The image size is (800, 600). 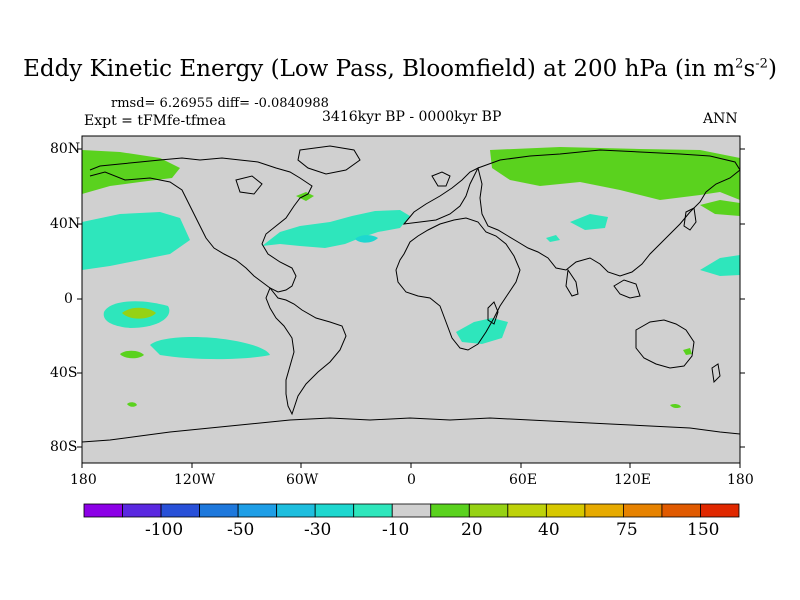 What do you see at coordinates (302, 480) in the screenshot?
I see `lon-label: 60W` at bounding box center [302, 480].